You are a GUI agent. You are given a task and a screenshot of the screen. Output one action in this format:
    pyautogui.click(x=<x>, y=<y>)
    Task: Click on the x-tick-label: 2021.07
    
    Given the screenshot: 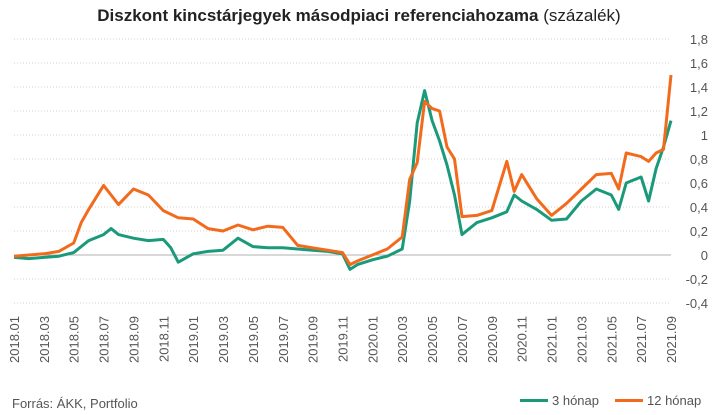 What is the action you would take?
    pyautogui.click(x=641, y=339)
    